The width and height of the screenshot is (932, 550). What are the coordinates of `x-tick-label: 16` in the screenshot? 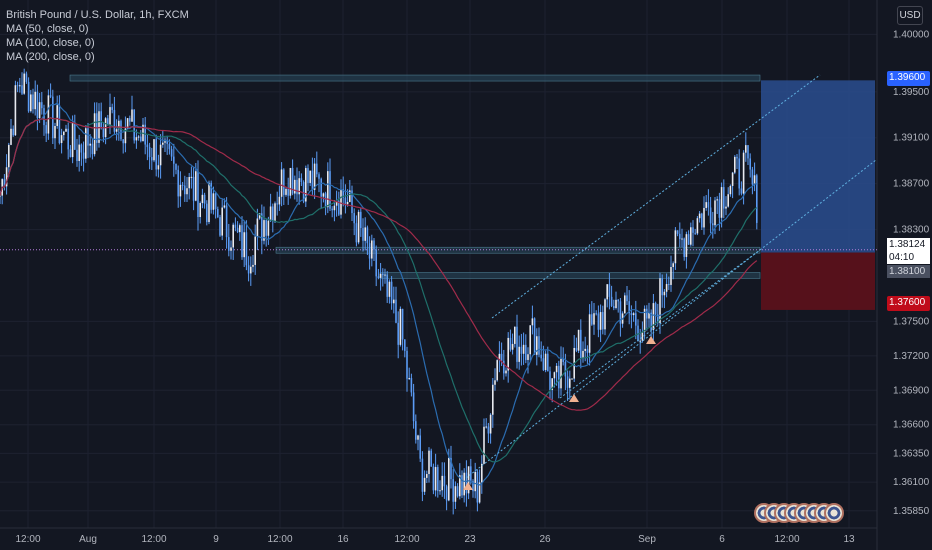 It's located at (343, 539).